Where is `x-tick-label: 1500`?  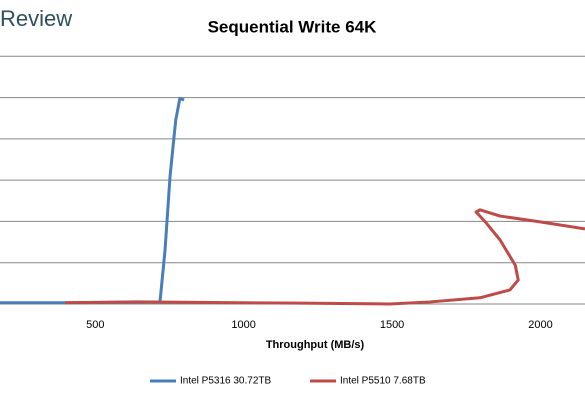
x-tick-label: 1500 is located at coordinates (392, 325).